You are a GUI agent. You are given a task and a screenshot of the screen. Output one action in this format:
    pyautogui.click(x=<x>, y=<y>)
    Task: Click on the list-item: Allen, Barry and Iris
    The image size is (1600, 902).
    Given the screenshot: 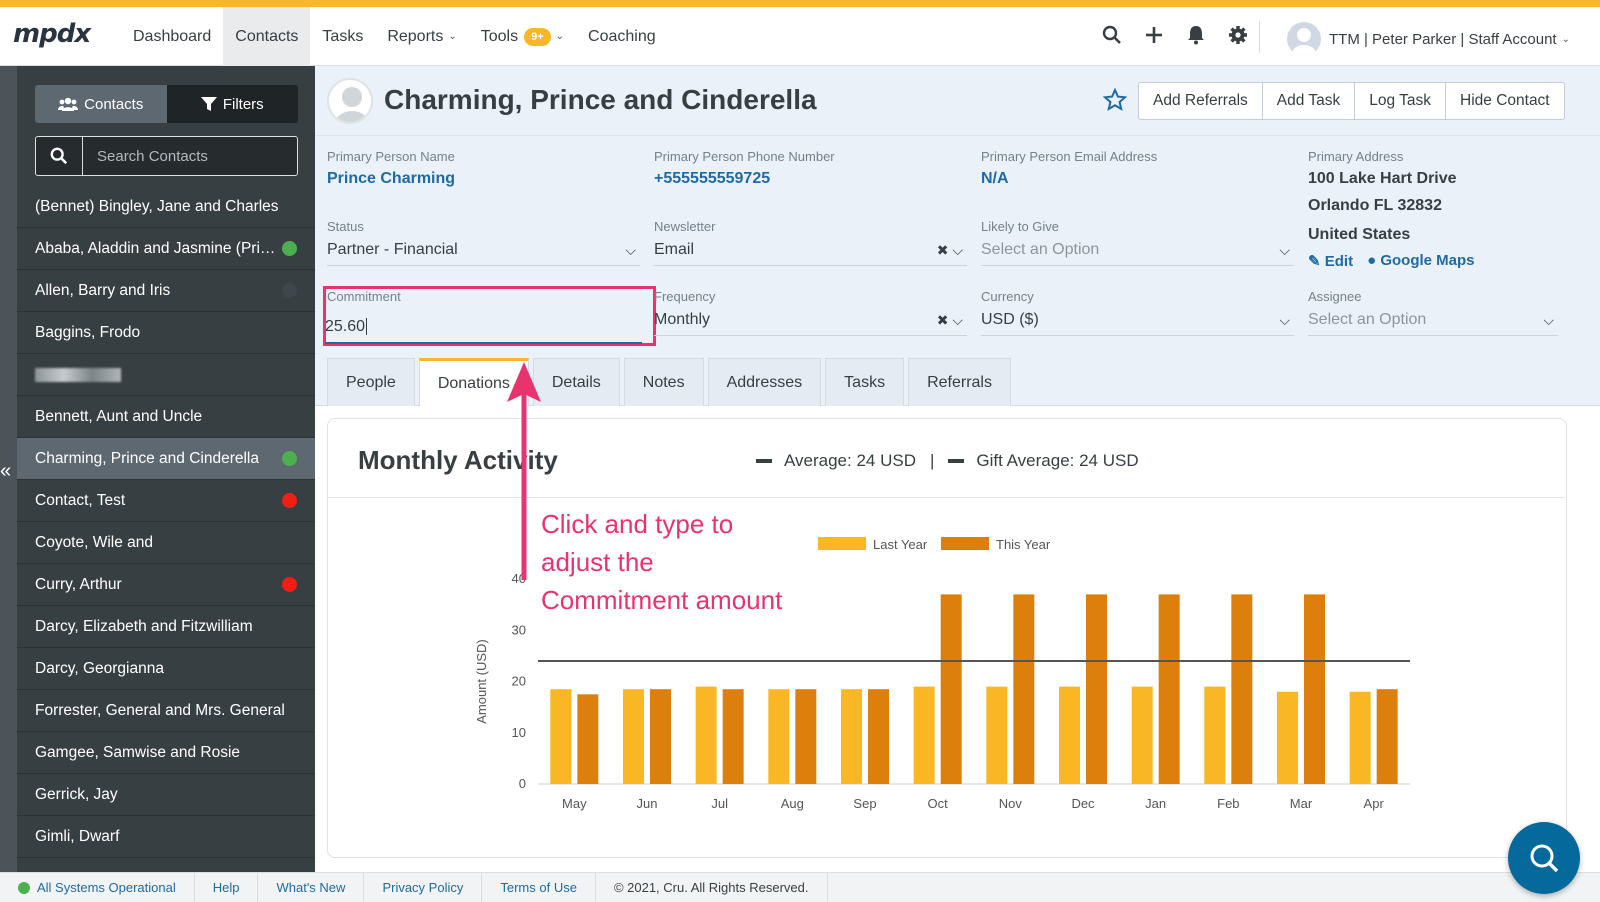 What is the action you would take?
    pyautogui.click(x=166, y=291)
    